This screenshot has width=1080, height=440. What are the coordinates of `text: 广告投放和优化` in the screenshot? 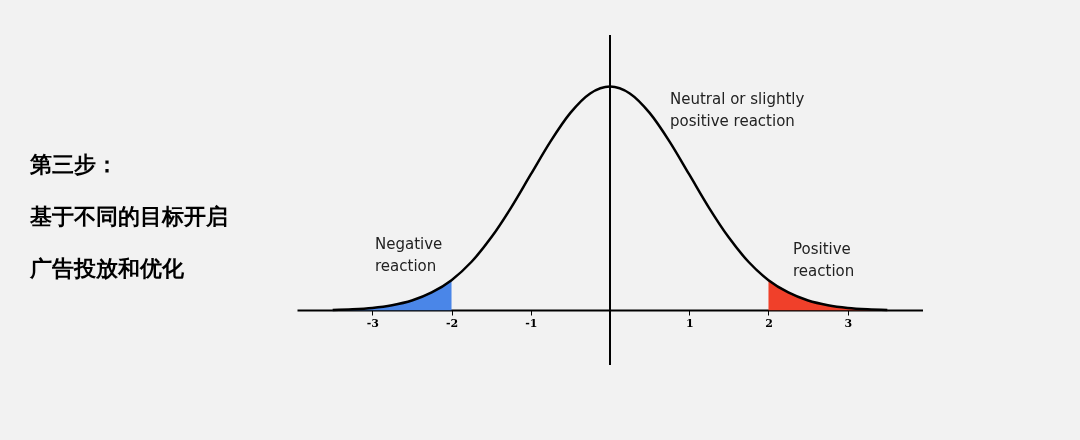 It's located at (107, 269).